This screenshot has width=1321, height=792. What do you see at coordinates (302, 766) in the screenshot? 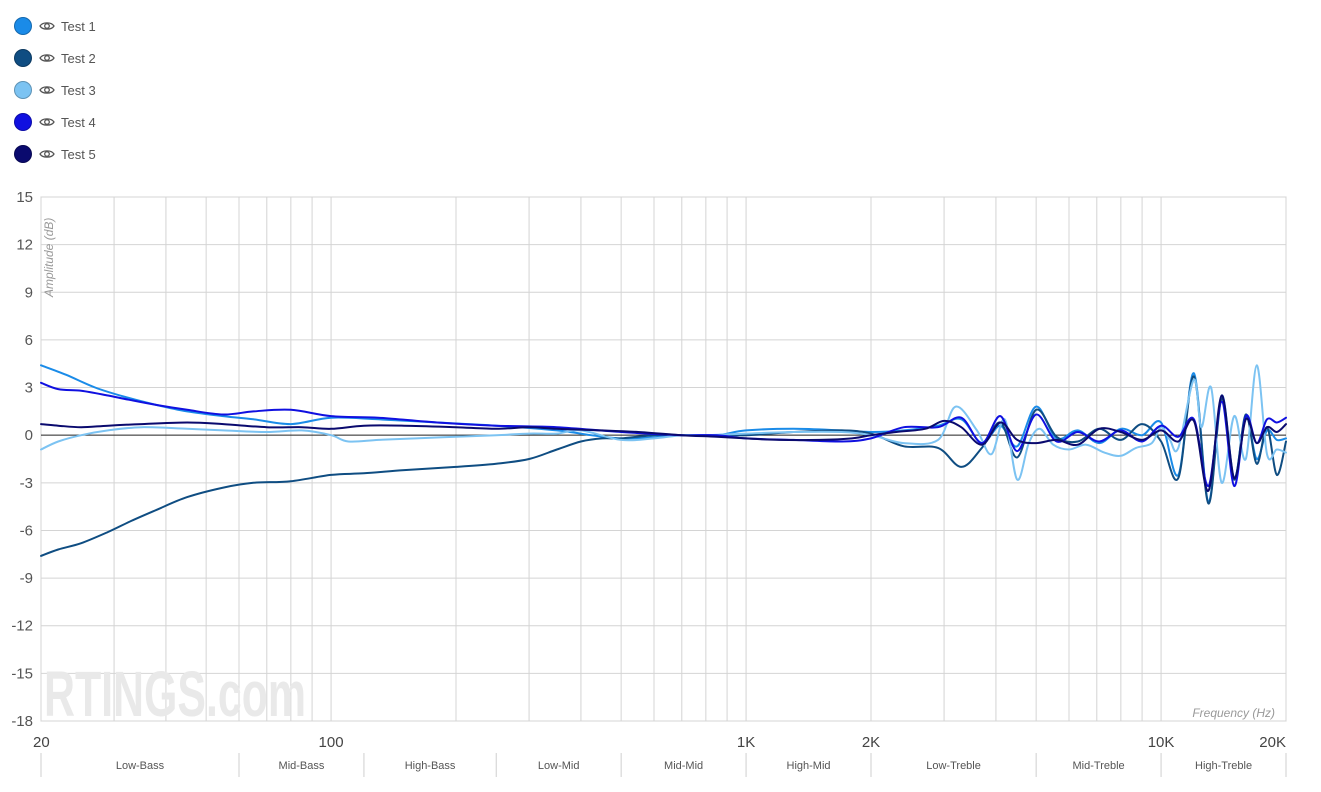
I see `band-label: Mid-Bass` at bounding box center [302, 766].